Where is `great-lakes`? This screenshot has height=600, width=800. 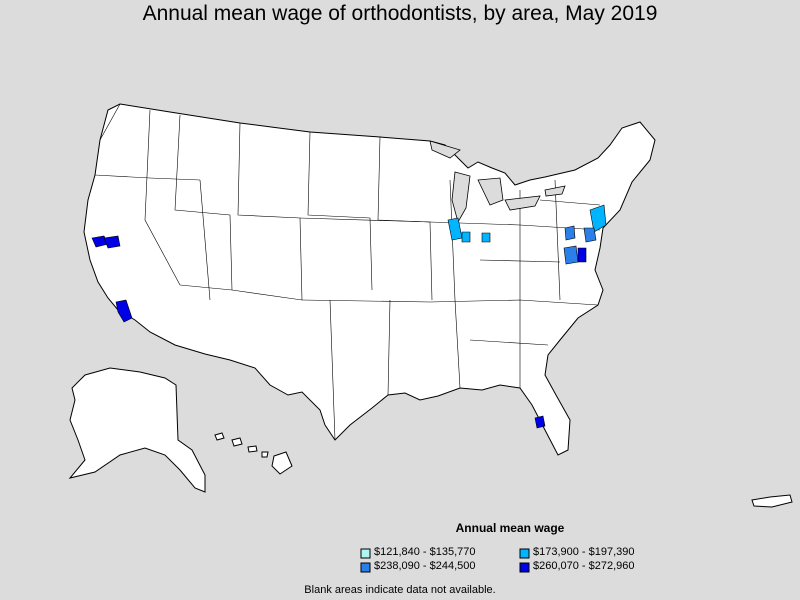
great-lakes is located at coordinates (497, 182).